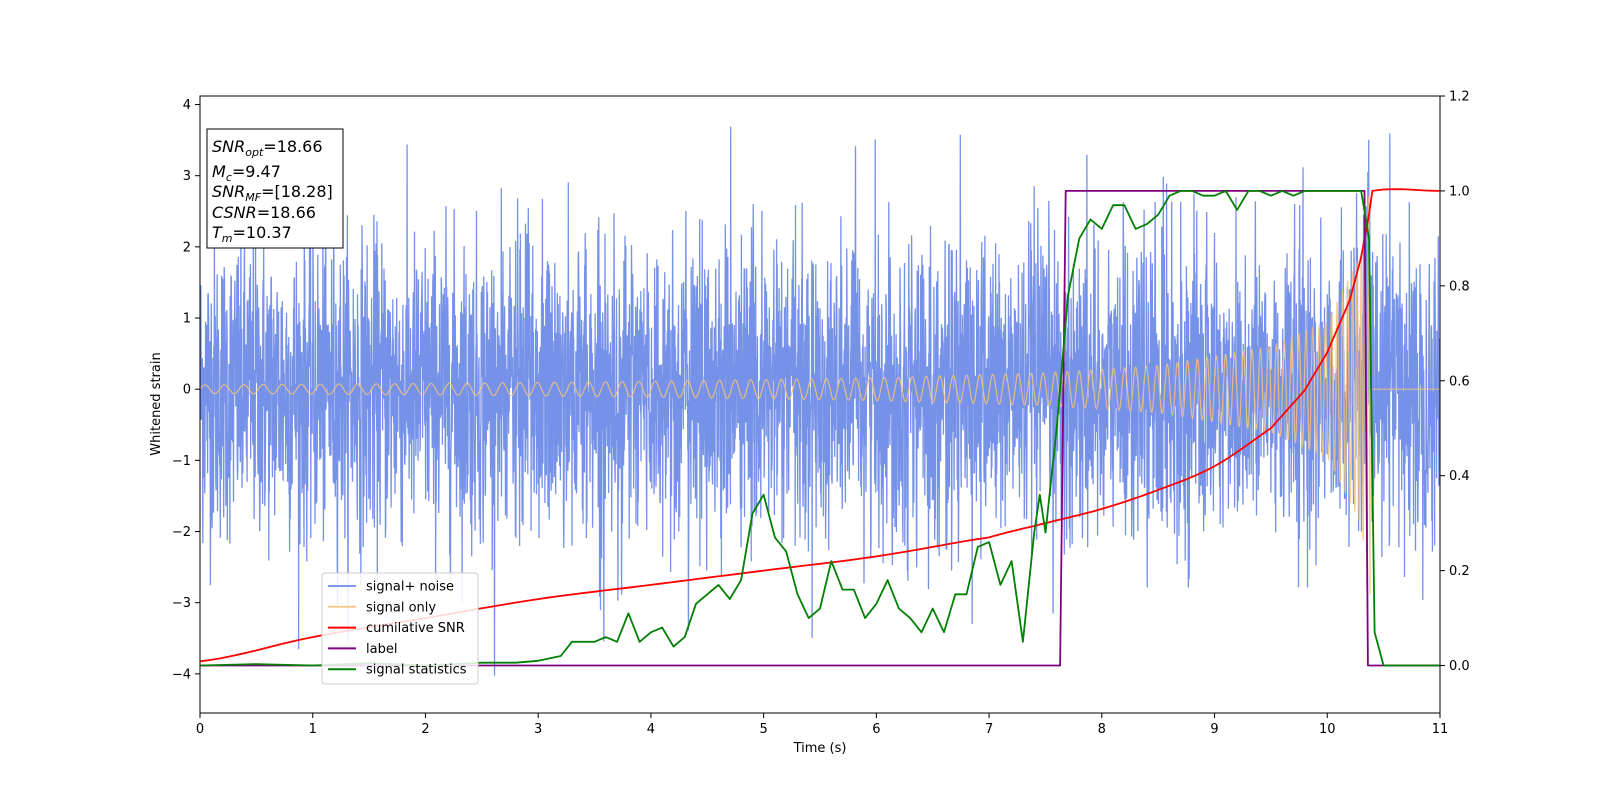 The width and height of the screenshot is (1600, 800). What do you see at coordinates (187, 105) in the screenshot?
I see `y-tick-label: 4` at bounding box center [187, 105].